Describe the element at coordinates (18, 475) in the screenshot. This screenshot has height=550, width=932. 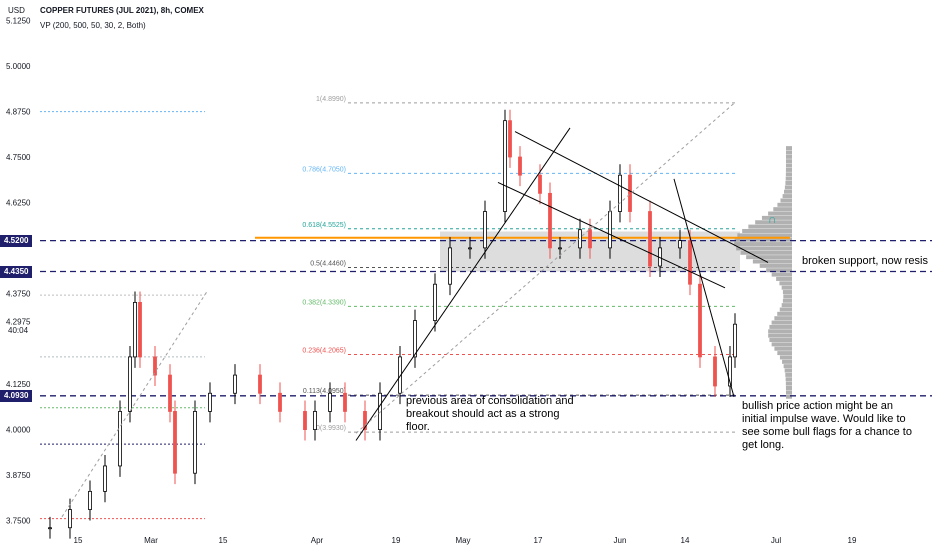
I see `y-tick-label: 3.8750` at that location.